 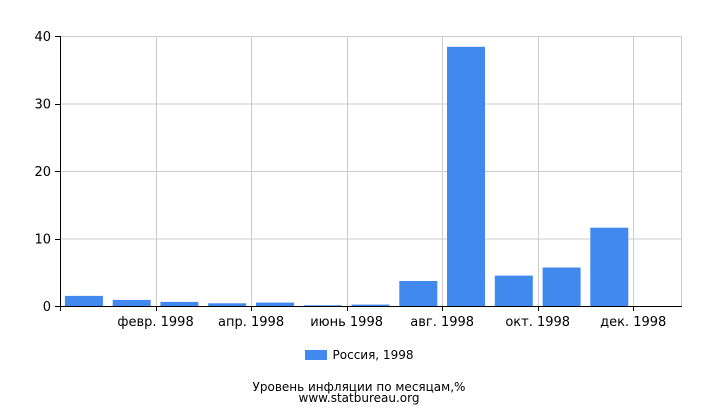 I want to click on x-tick-label: дек. 1998, so click(x=633, y=322).